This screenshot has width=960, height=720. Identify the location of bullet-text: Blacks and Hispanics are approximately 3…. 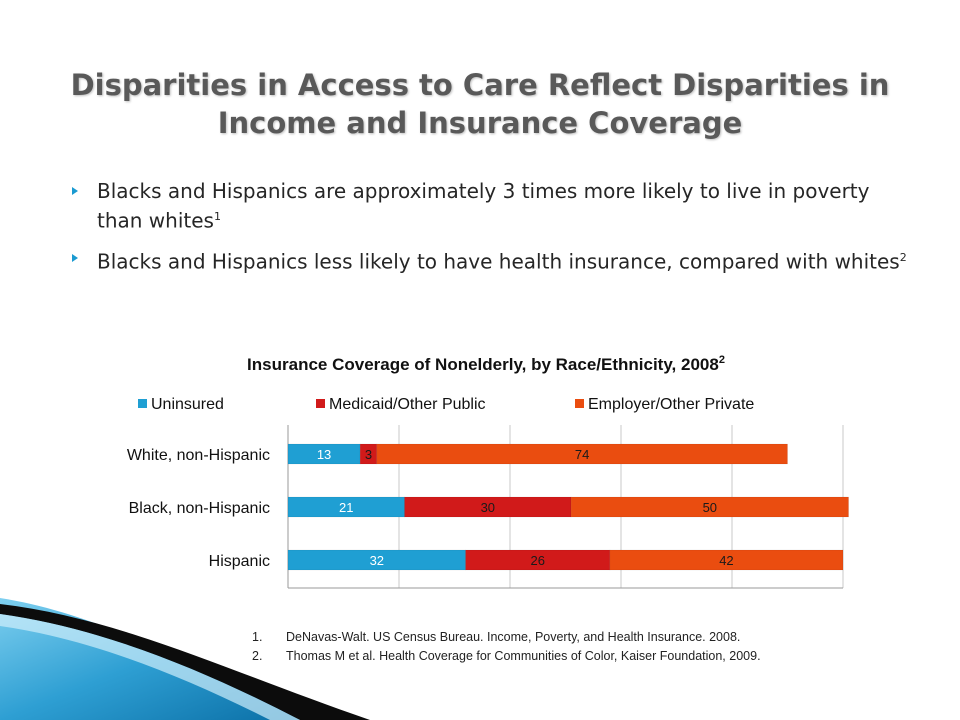
(483, 206).